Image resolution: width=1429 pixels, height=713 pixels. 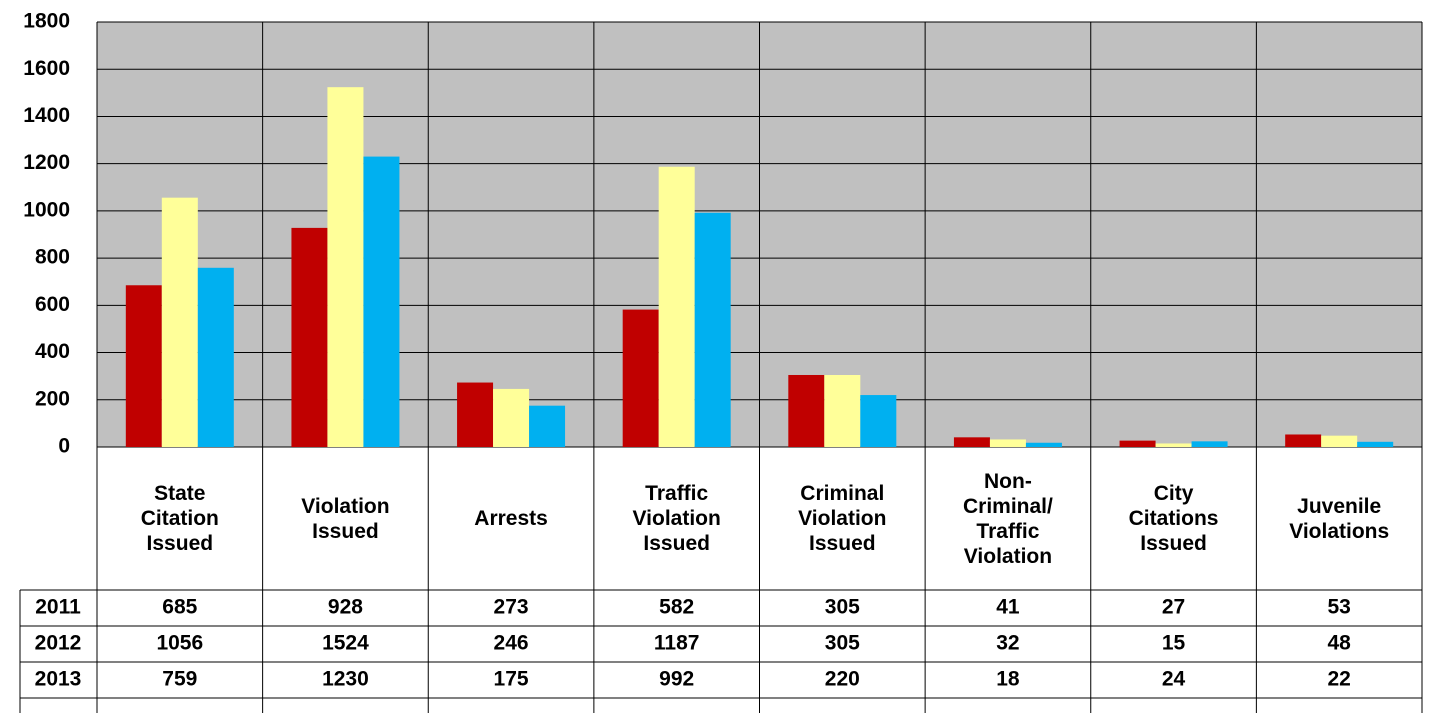 I want to click on table-value: 18, so click(x=1008, y=679).